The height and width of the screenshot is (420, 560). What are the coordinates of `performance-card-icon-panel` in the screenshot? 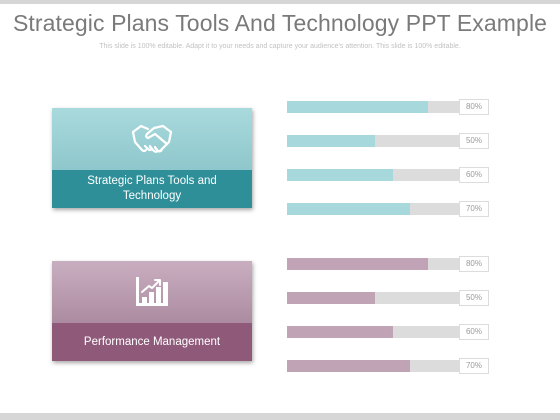 It's located at (152, 292).